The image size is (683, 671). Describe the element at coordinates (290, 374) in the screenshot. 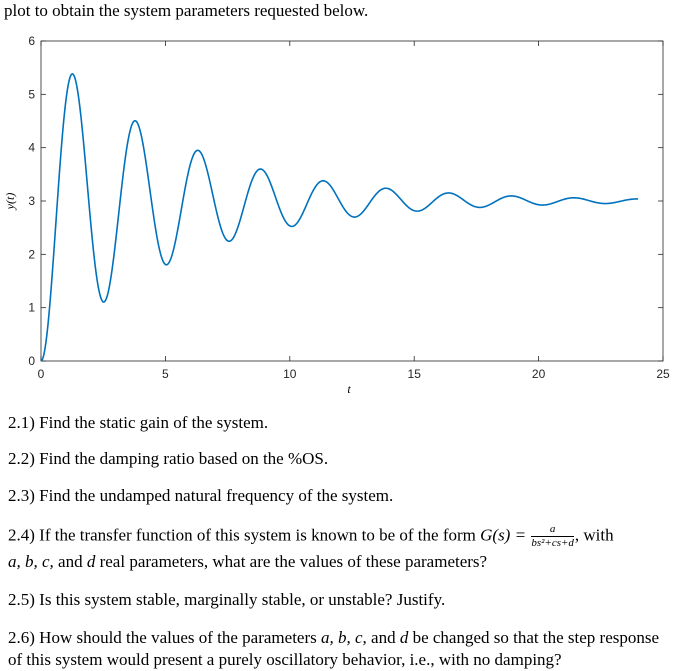

I see `x-tick-label: 10` at that location.